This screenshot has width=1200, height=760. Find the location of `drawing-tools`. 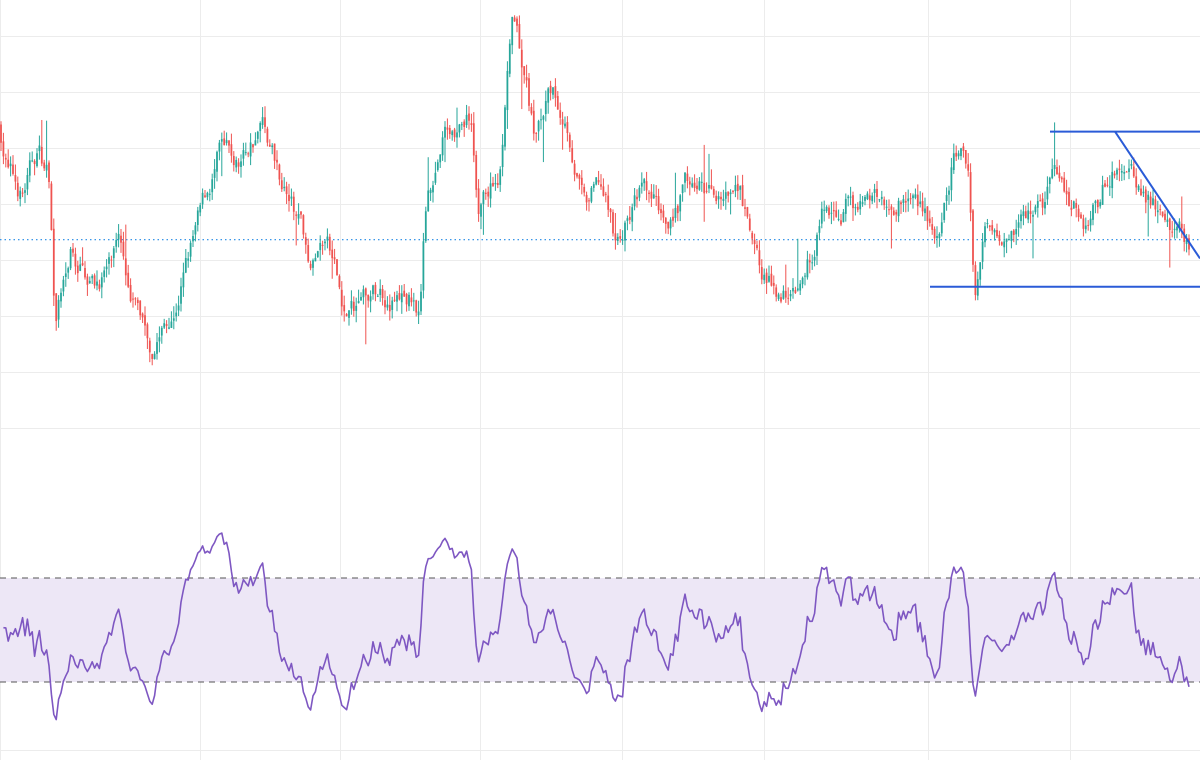

drawing-tools is located at coordinates (1065, 209).